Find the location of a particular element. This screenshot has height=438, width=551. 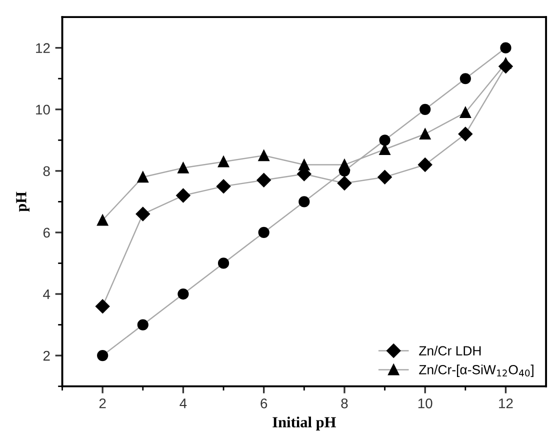

y-tick-label: 8 is located at coordinates (46, 171).